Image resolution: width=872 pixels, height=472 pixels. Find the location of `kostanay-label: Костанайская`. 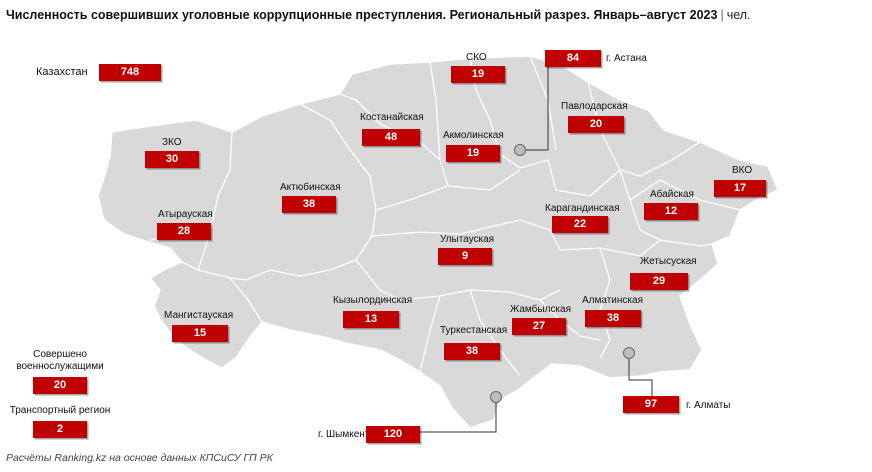

kostanay-label: Костанайская is located at coordinates (392, 117).